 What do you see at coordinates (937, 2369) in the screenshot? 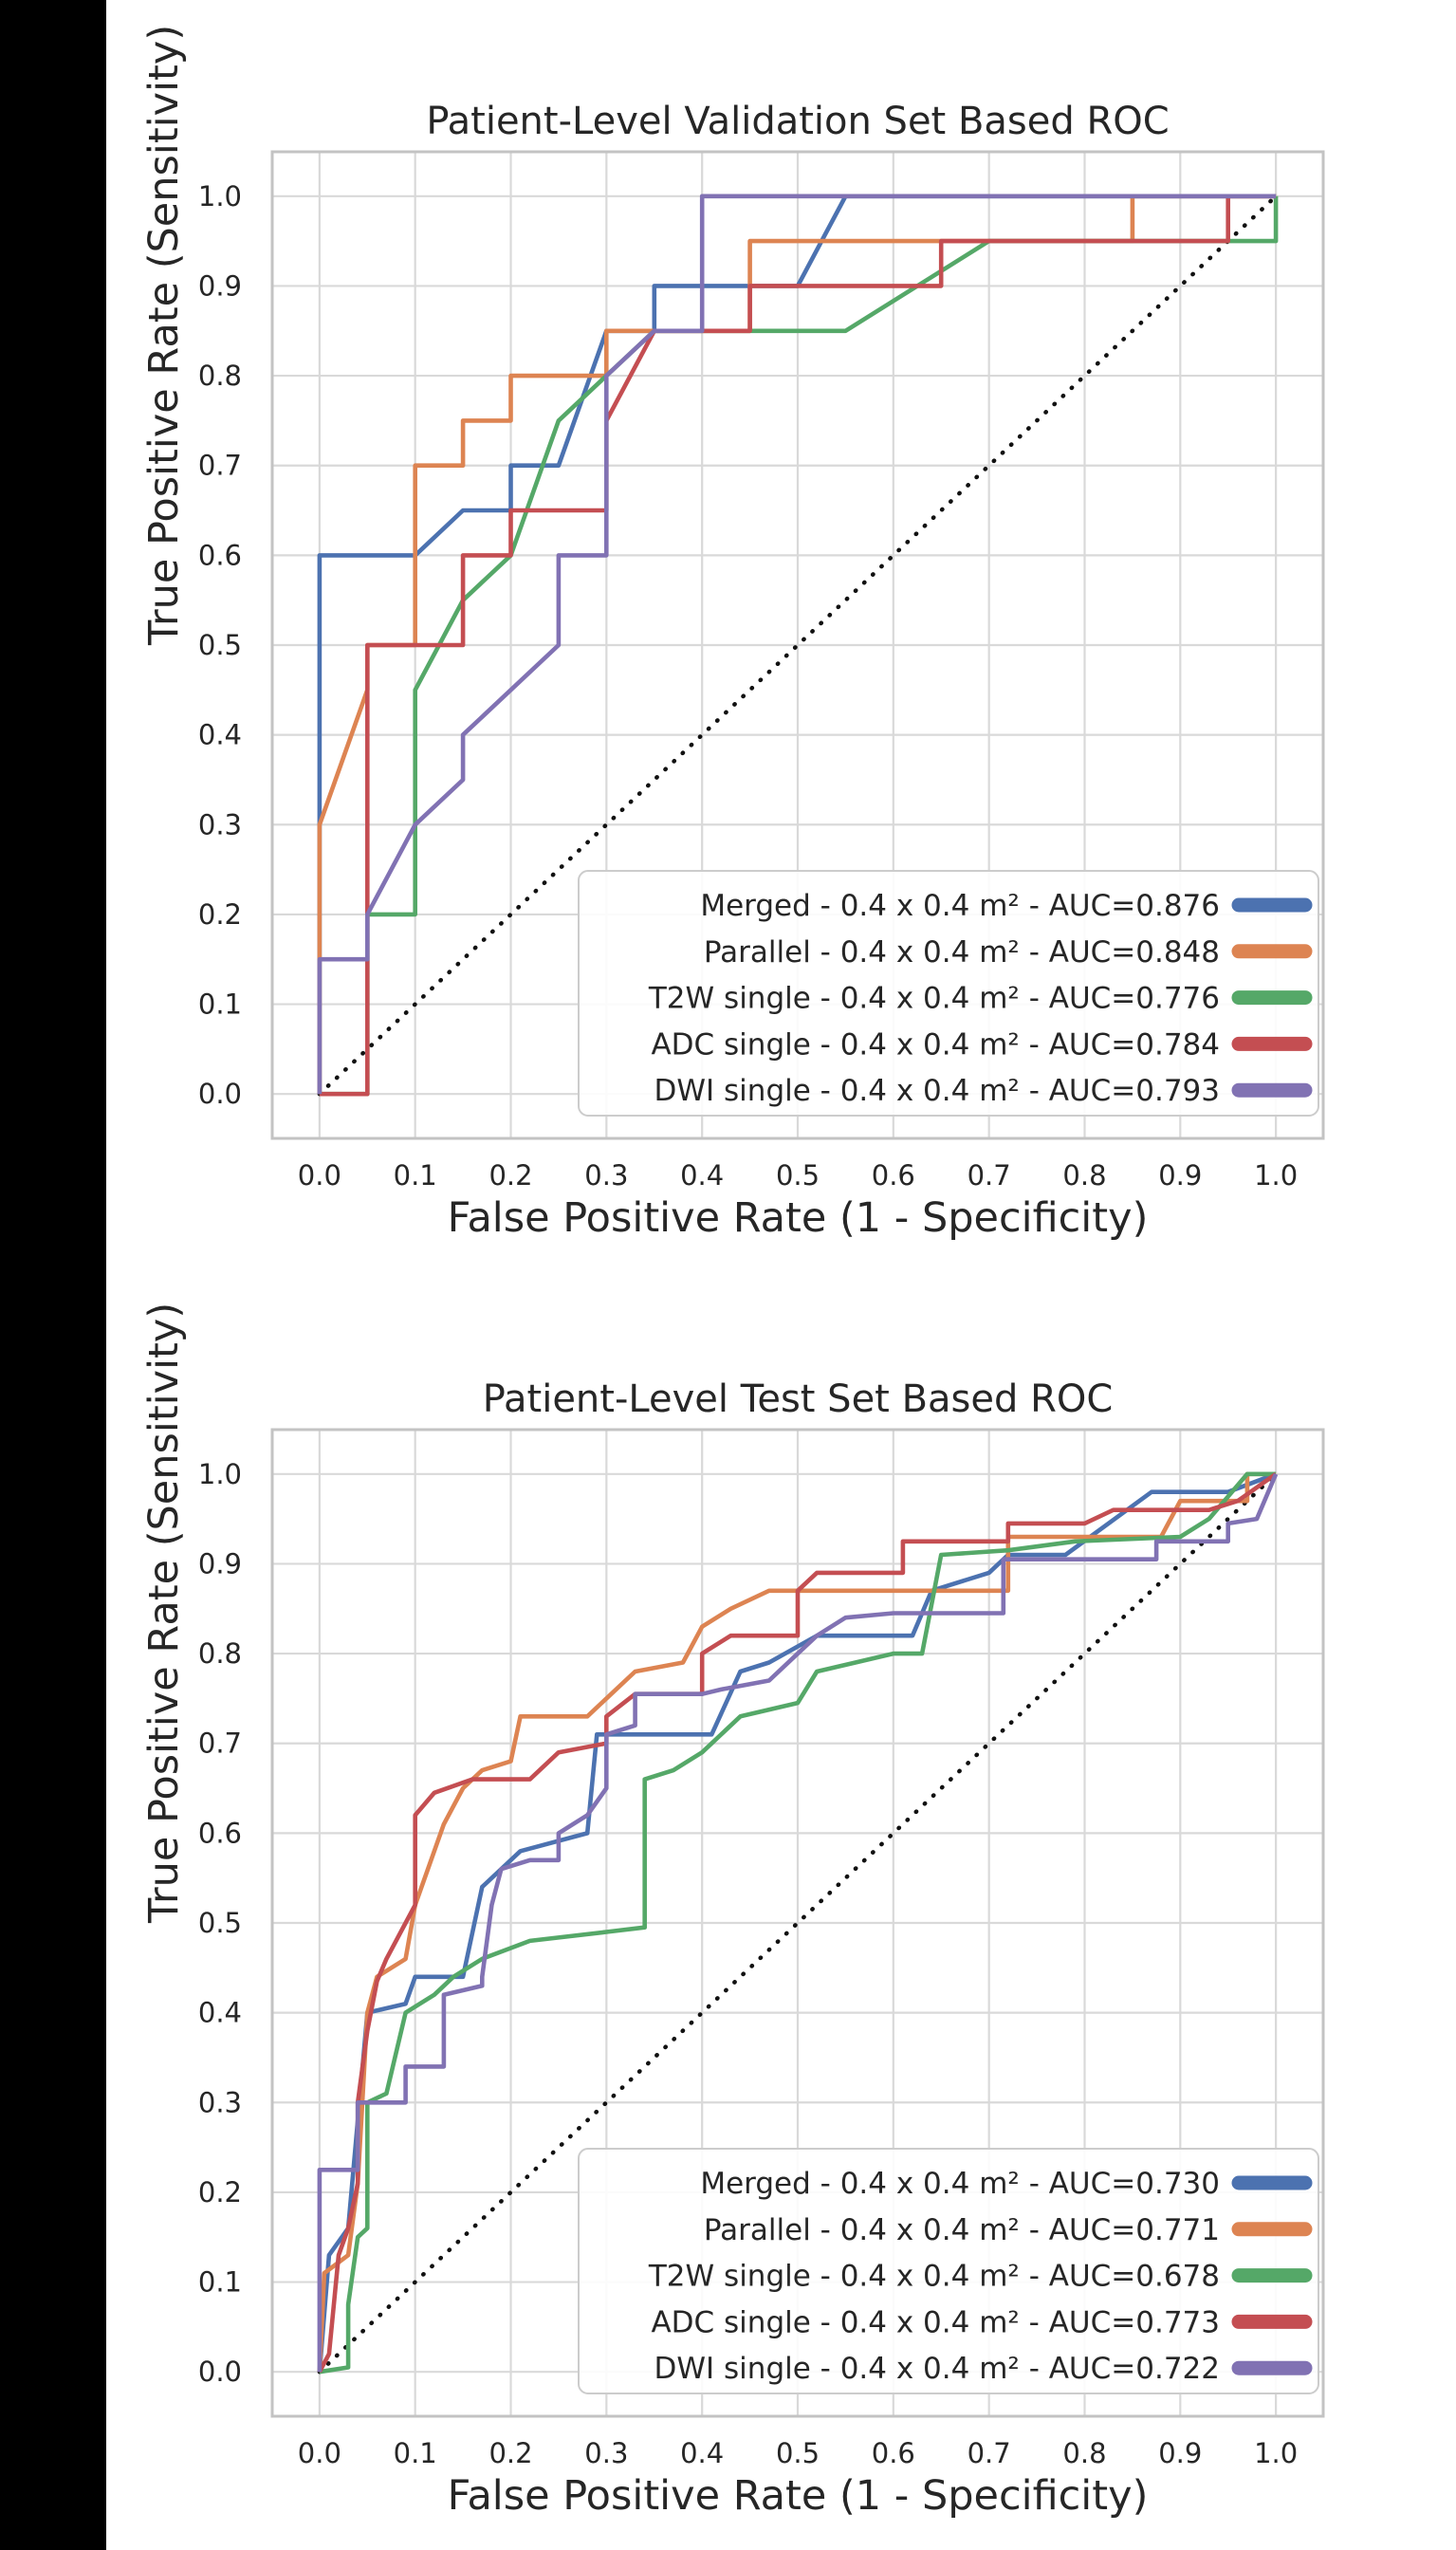
I see `legend-label: DWI single - 0.4 x 0.4 m² - AUC=0.722` at bounding box center [937, 2369].